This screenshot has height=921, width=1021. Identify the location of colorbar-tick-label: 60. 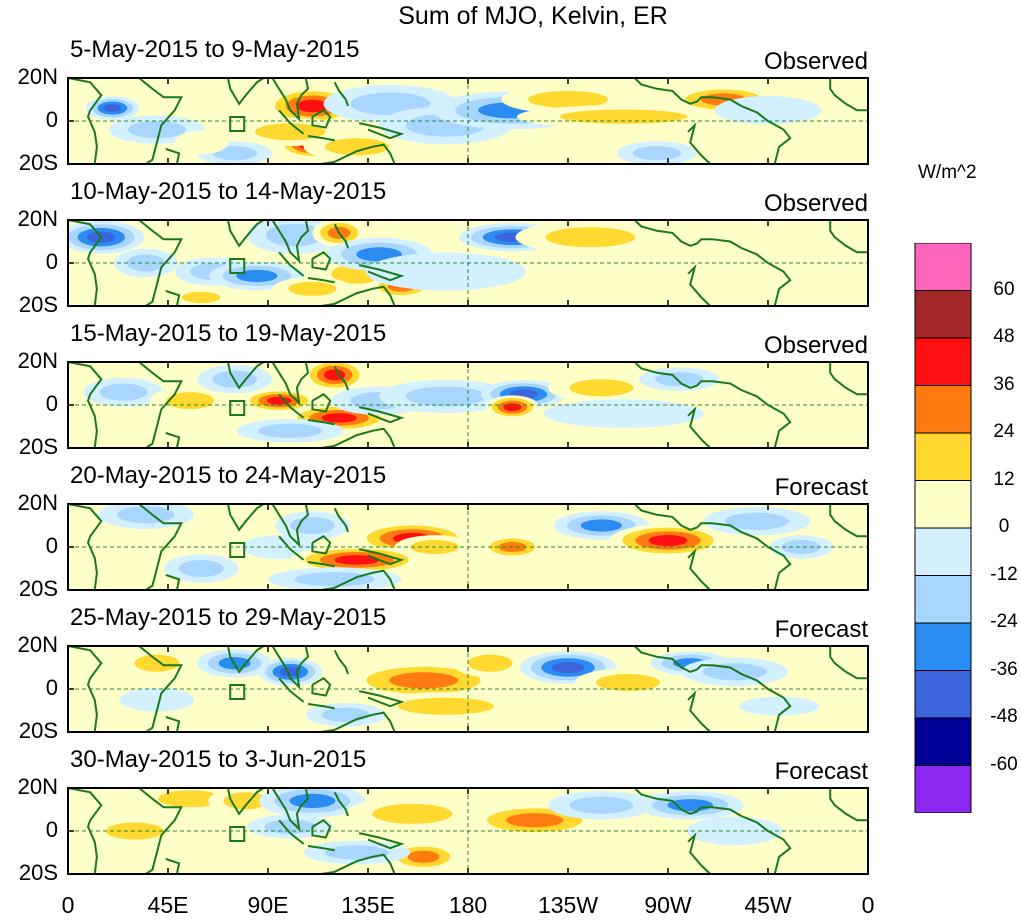
(1004, 289).